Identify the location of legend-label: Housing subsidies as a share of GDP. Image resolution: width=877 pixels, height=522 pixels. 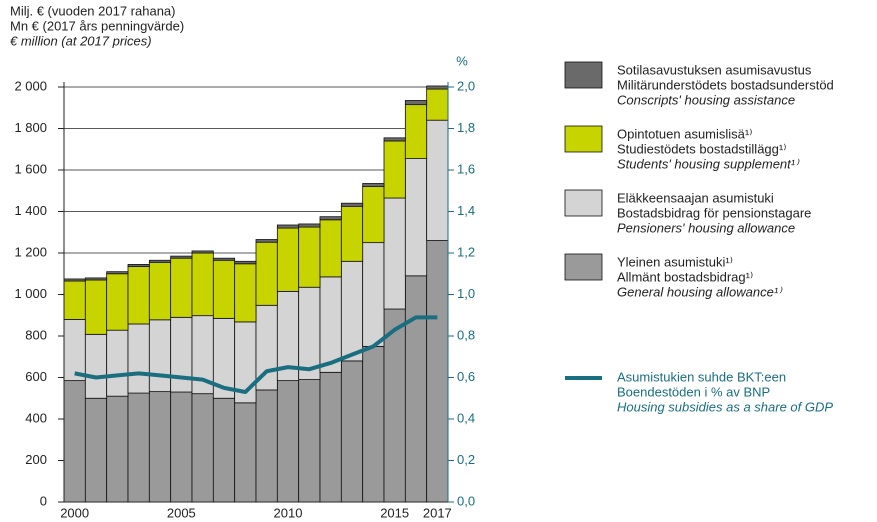
(725, 406).